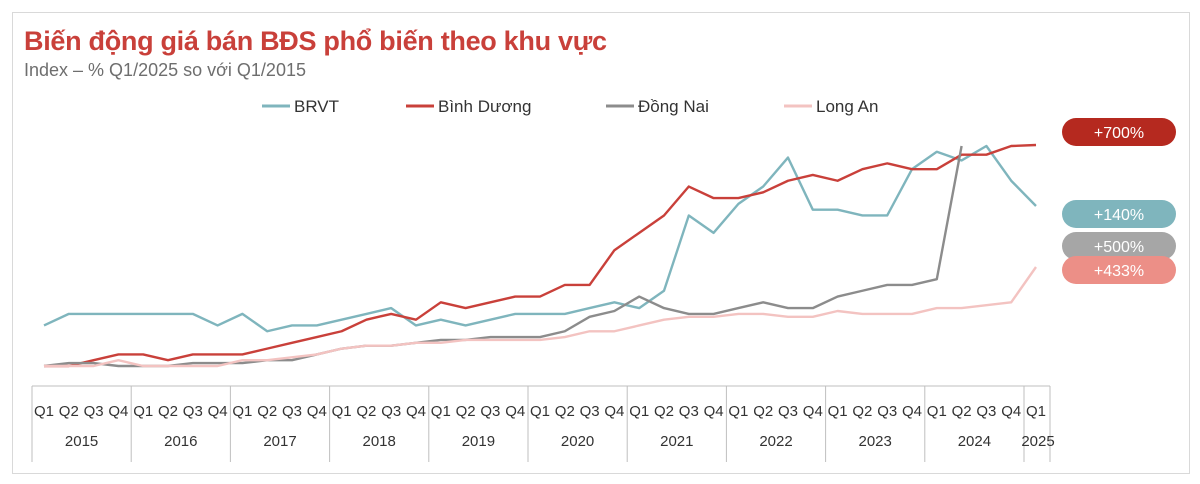 The height and width of the screenshot is (484, 1200). I want to click on year-tick-label: 2025, so click(1037, 441).